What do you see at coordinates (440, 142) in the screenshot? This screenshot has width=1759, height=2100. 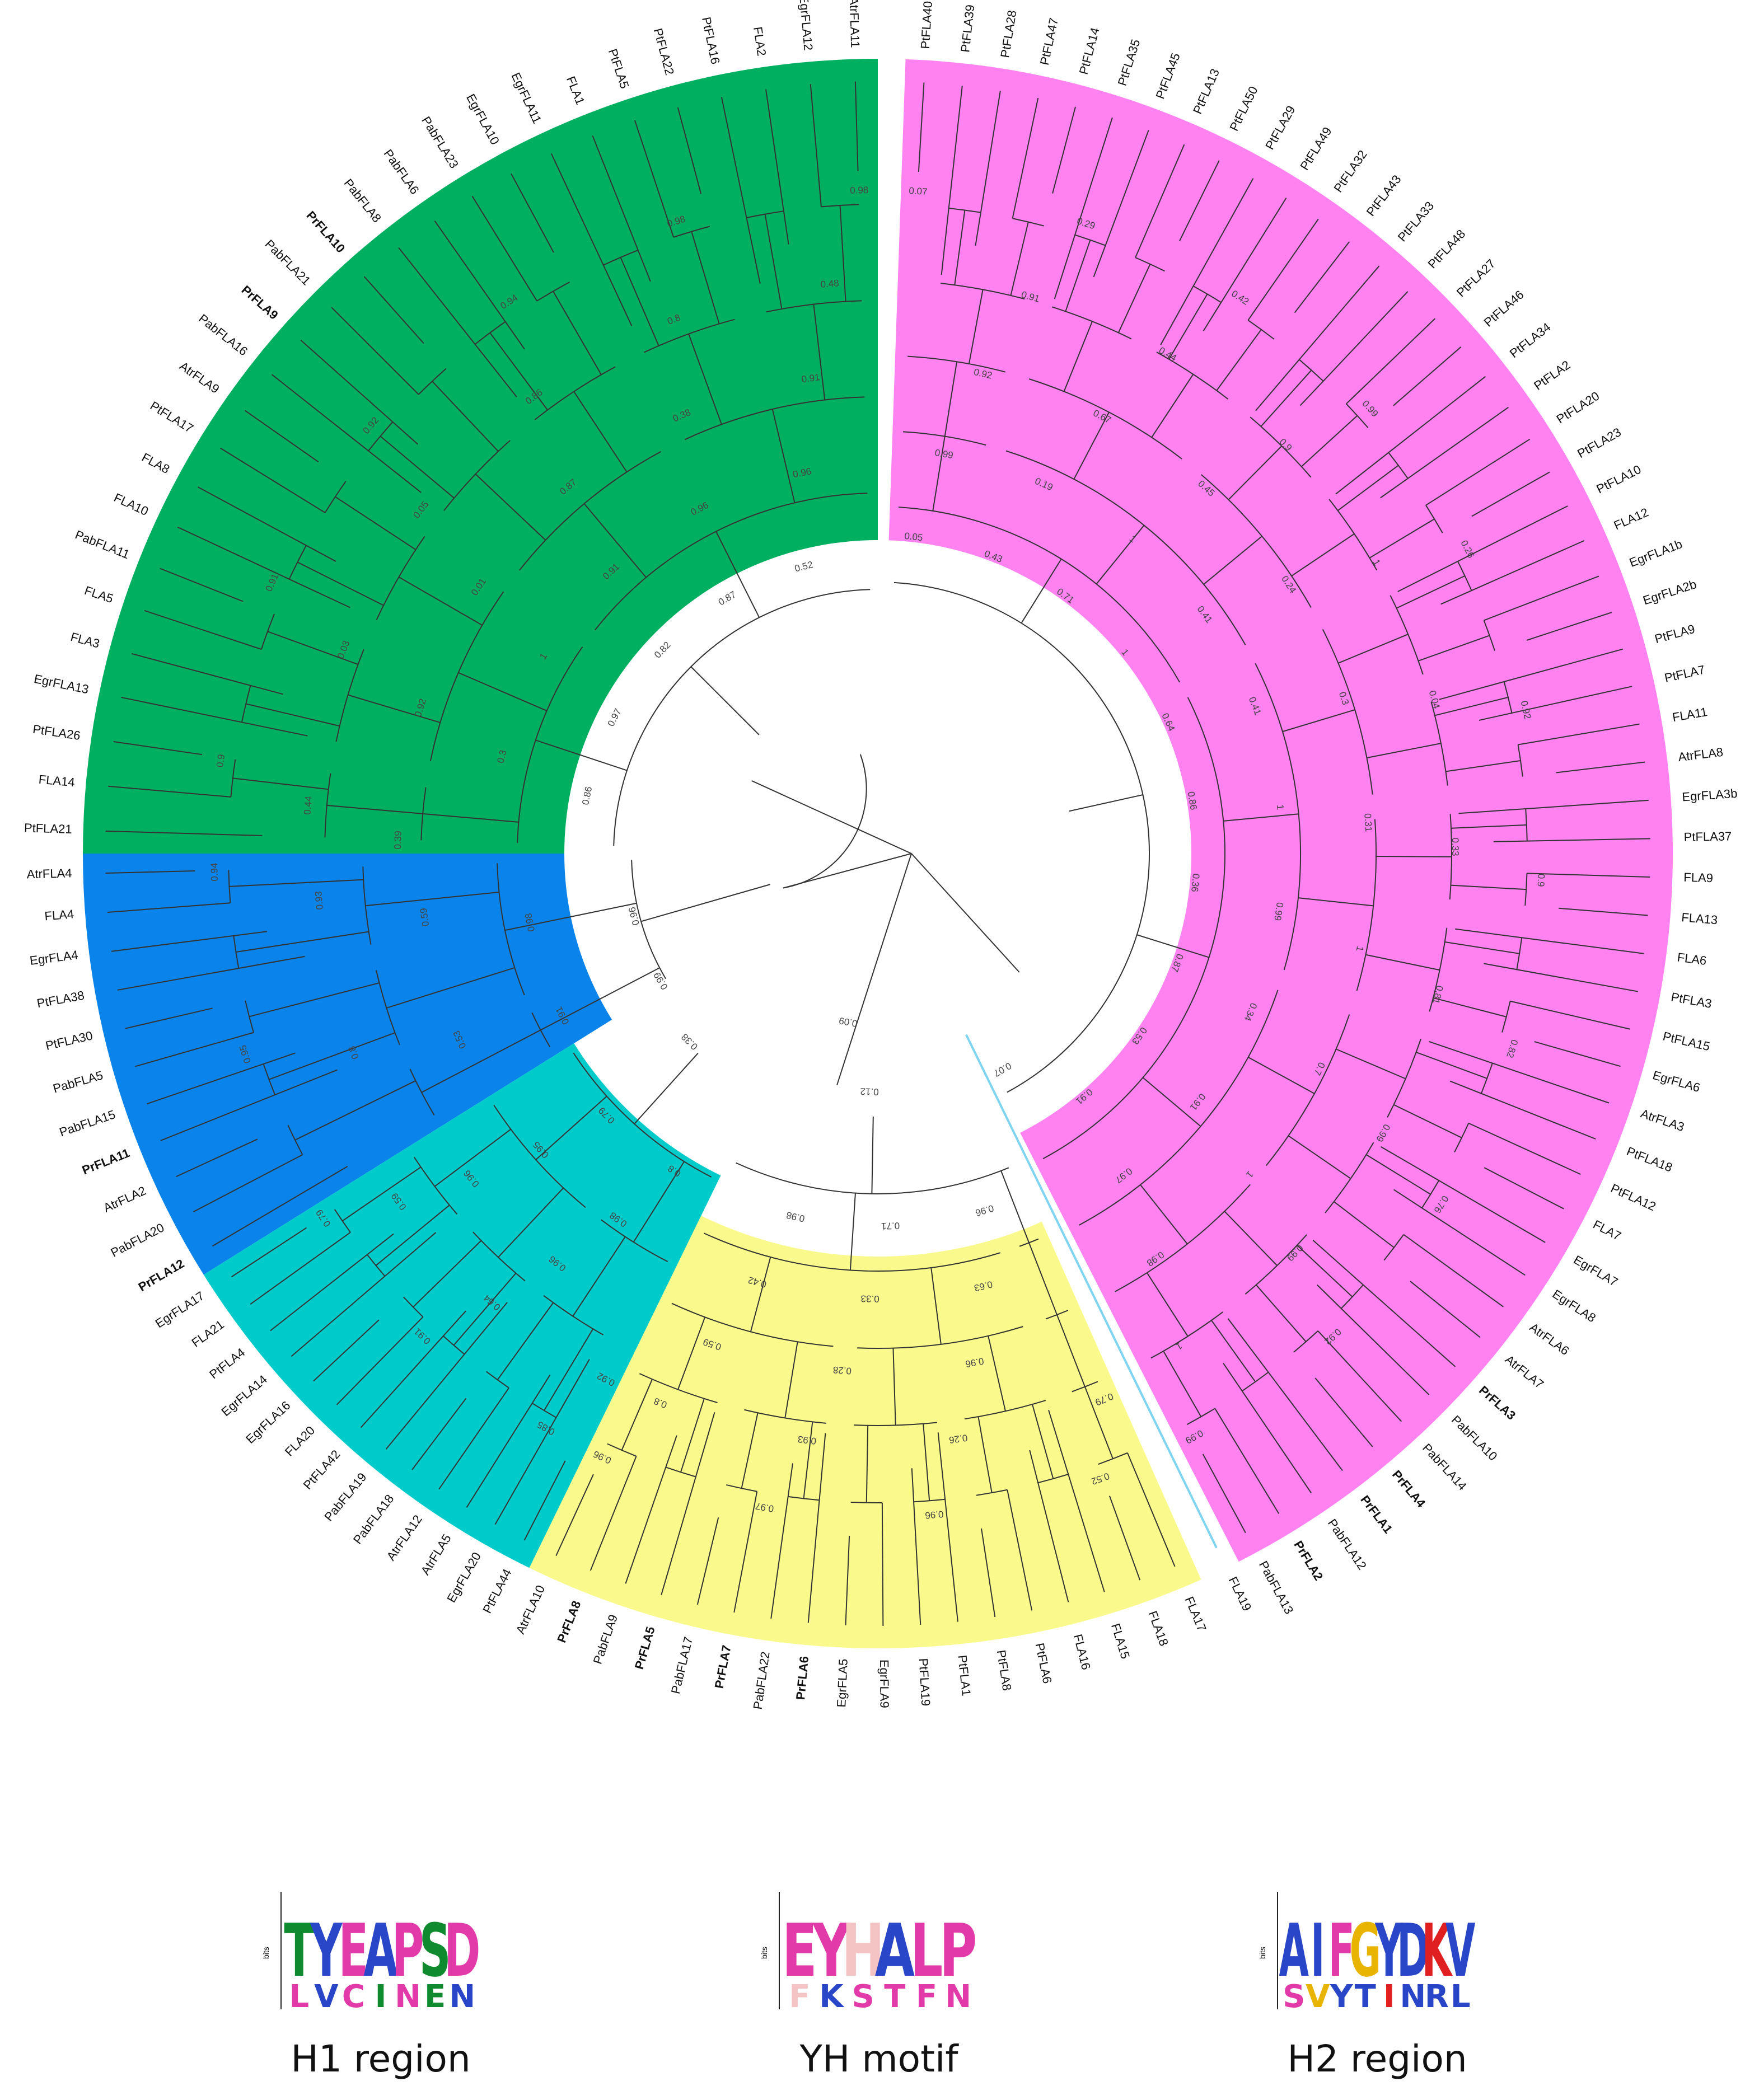 I see `leaf-label: PabFLA23` at bounding box center [440, 142].